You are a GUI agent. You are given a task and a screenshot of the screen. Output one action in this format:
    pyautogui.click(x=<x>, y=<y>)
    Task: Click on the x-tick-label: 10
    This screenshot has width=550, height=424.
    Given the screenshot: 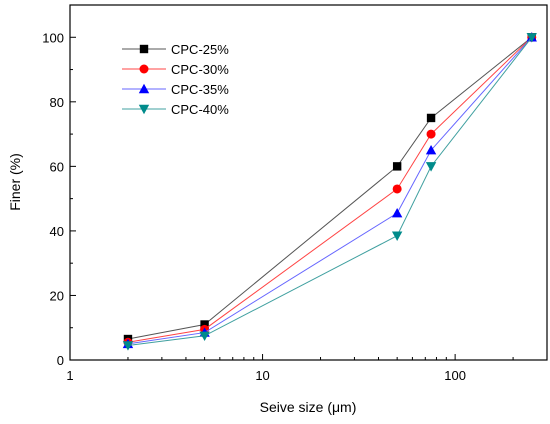 What is the action you would take?
    pyautogui.click(x=262, y=375)
    